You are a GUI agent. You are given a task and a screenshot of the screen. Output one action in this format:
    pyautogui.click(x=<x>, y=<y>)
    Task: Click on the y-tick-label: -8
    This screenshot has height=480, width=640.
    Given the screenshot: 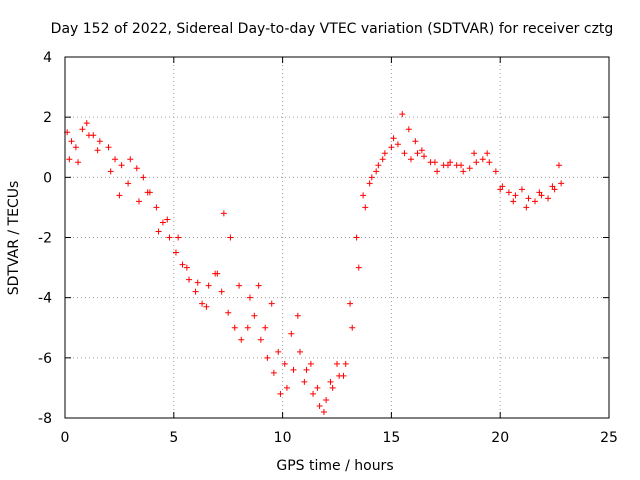 What is the action you would take?
    pyautogui.click(x=45, y=419)
    